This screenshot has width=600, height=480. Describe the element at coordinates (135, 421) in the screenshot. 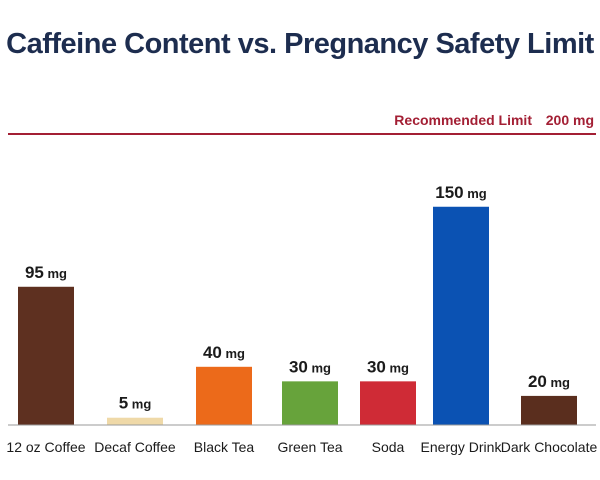

I see `bar-decaf-coffee` at that location.